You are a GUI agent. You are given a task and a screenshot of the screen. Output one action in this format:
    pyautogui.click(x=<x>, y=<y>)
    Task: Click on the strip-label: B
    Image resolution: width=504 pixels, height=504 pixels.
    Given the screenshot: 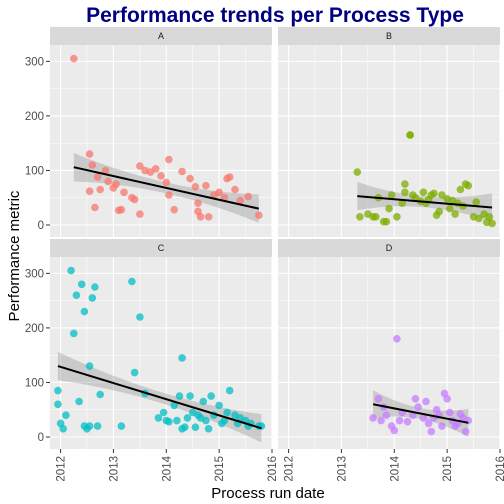 What is the action you would take?
    pyautogui.click(x=389, y=36)
    